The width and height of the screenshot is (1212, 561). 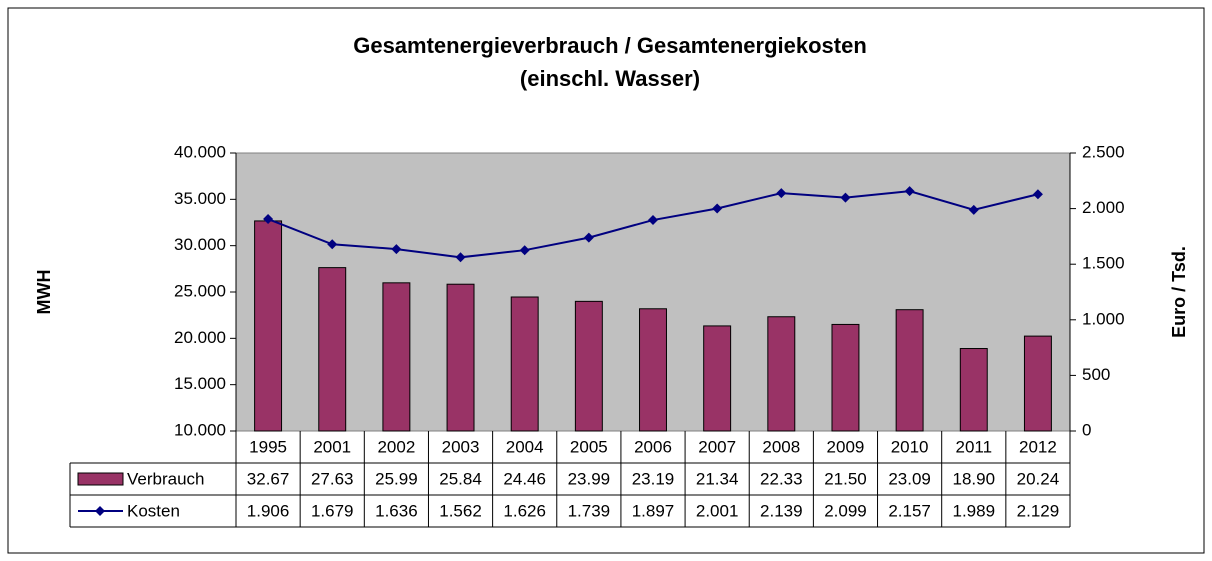 I want to click on data-label: 2.099, so click(x=845, y=510).